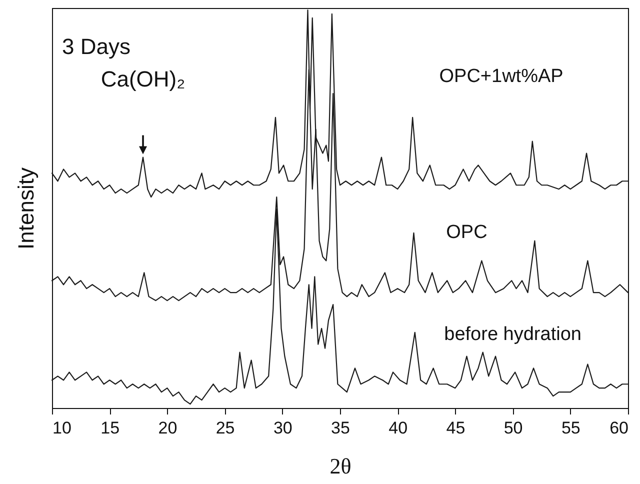 The image size is (640, 484). I want to click on x-axis-title: 2θ, so click(341, 466).